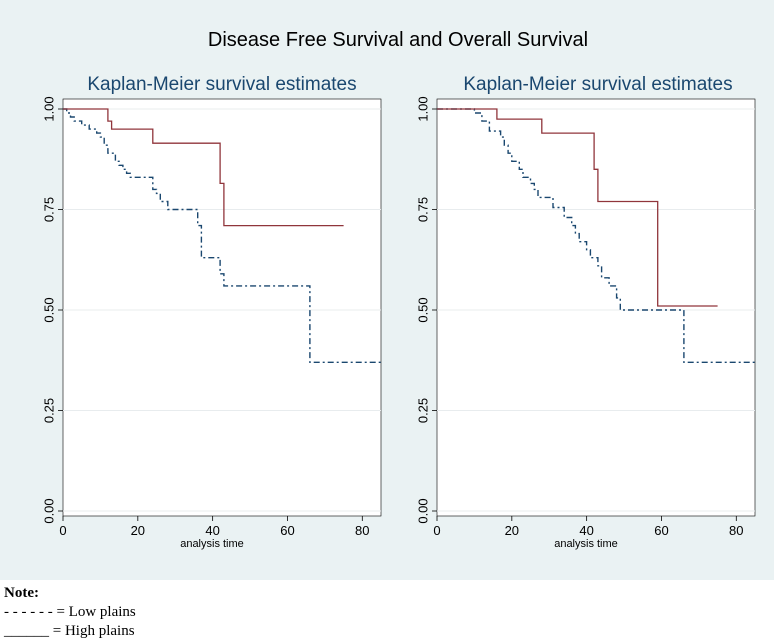 The image size is (774, 644). Describe the element at coordinates (69, 631) in the screenshot. I see `note-line-high: ______ = High plains` at that location.